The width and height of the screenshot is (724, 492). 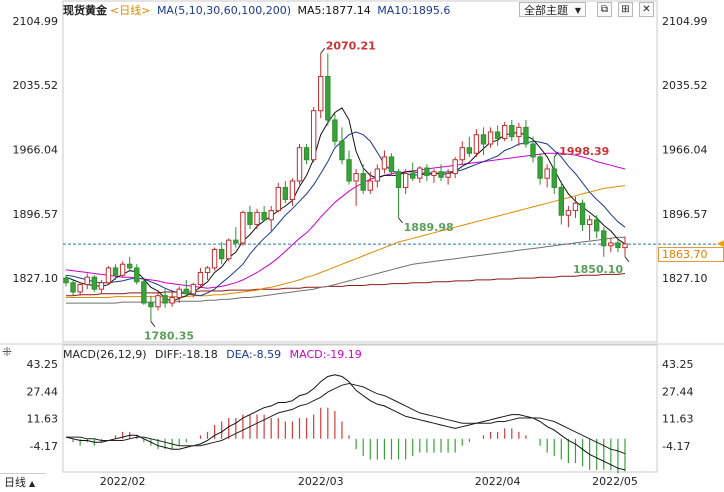 I want to click on x-tick-label: 2022/02, so click(x=123, y=481).